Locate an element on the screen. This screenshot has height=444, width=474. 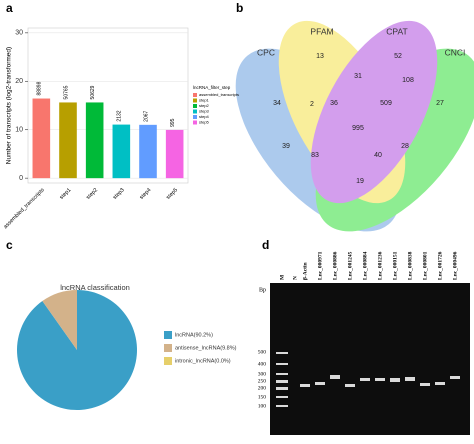
venn-set-label: CPC is located at coordinates (266, 52).